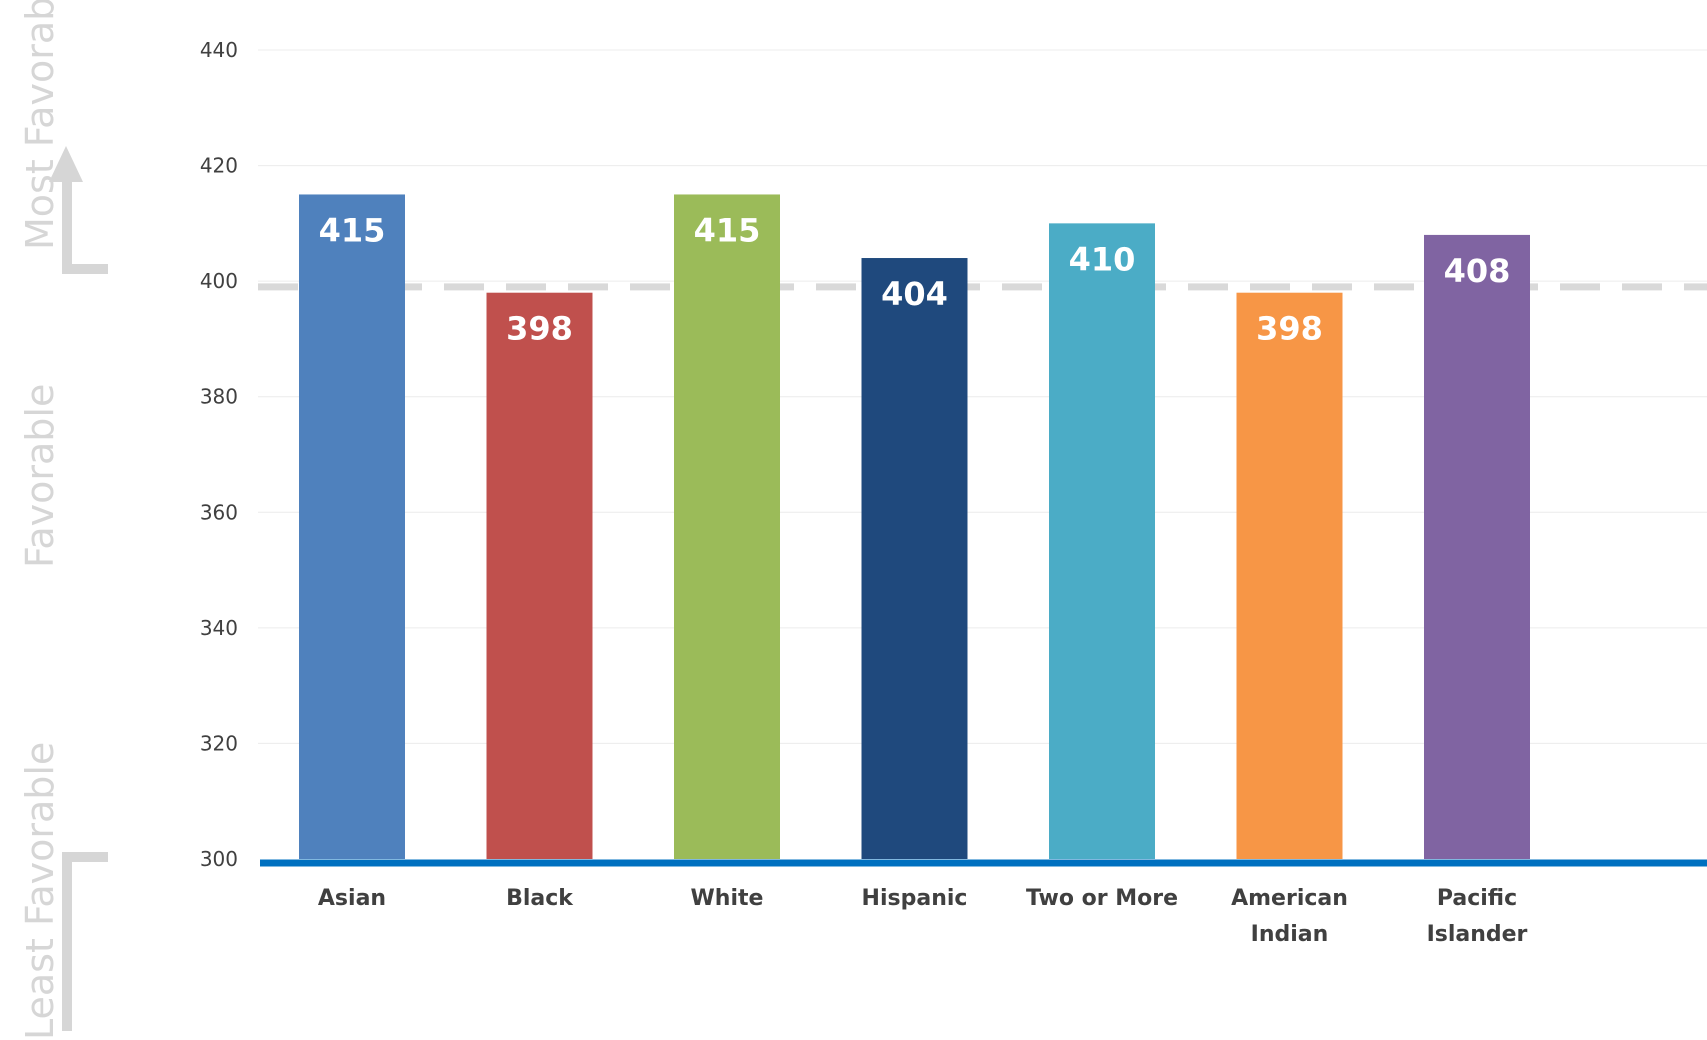 The image size is (1707, 1040). I want to click on x-tick-label: Asian, so click(352, 898).